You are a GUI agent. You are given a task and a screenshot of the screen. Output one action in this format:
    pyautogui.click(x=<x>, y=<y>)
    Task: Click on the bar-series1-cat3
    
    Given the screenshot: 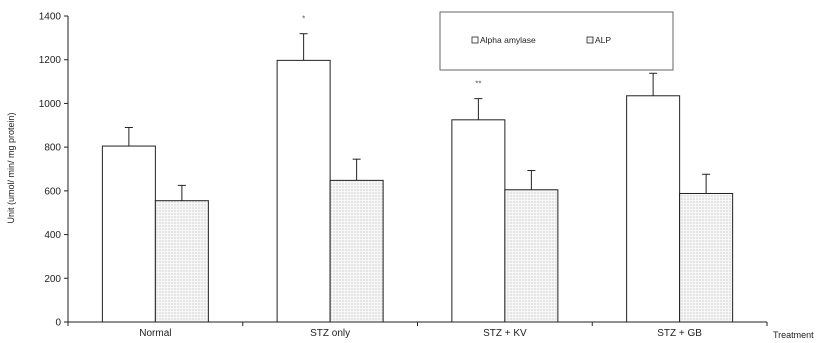 What is the action you would take?
    pyautogui.click(x=706, y=257)
    